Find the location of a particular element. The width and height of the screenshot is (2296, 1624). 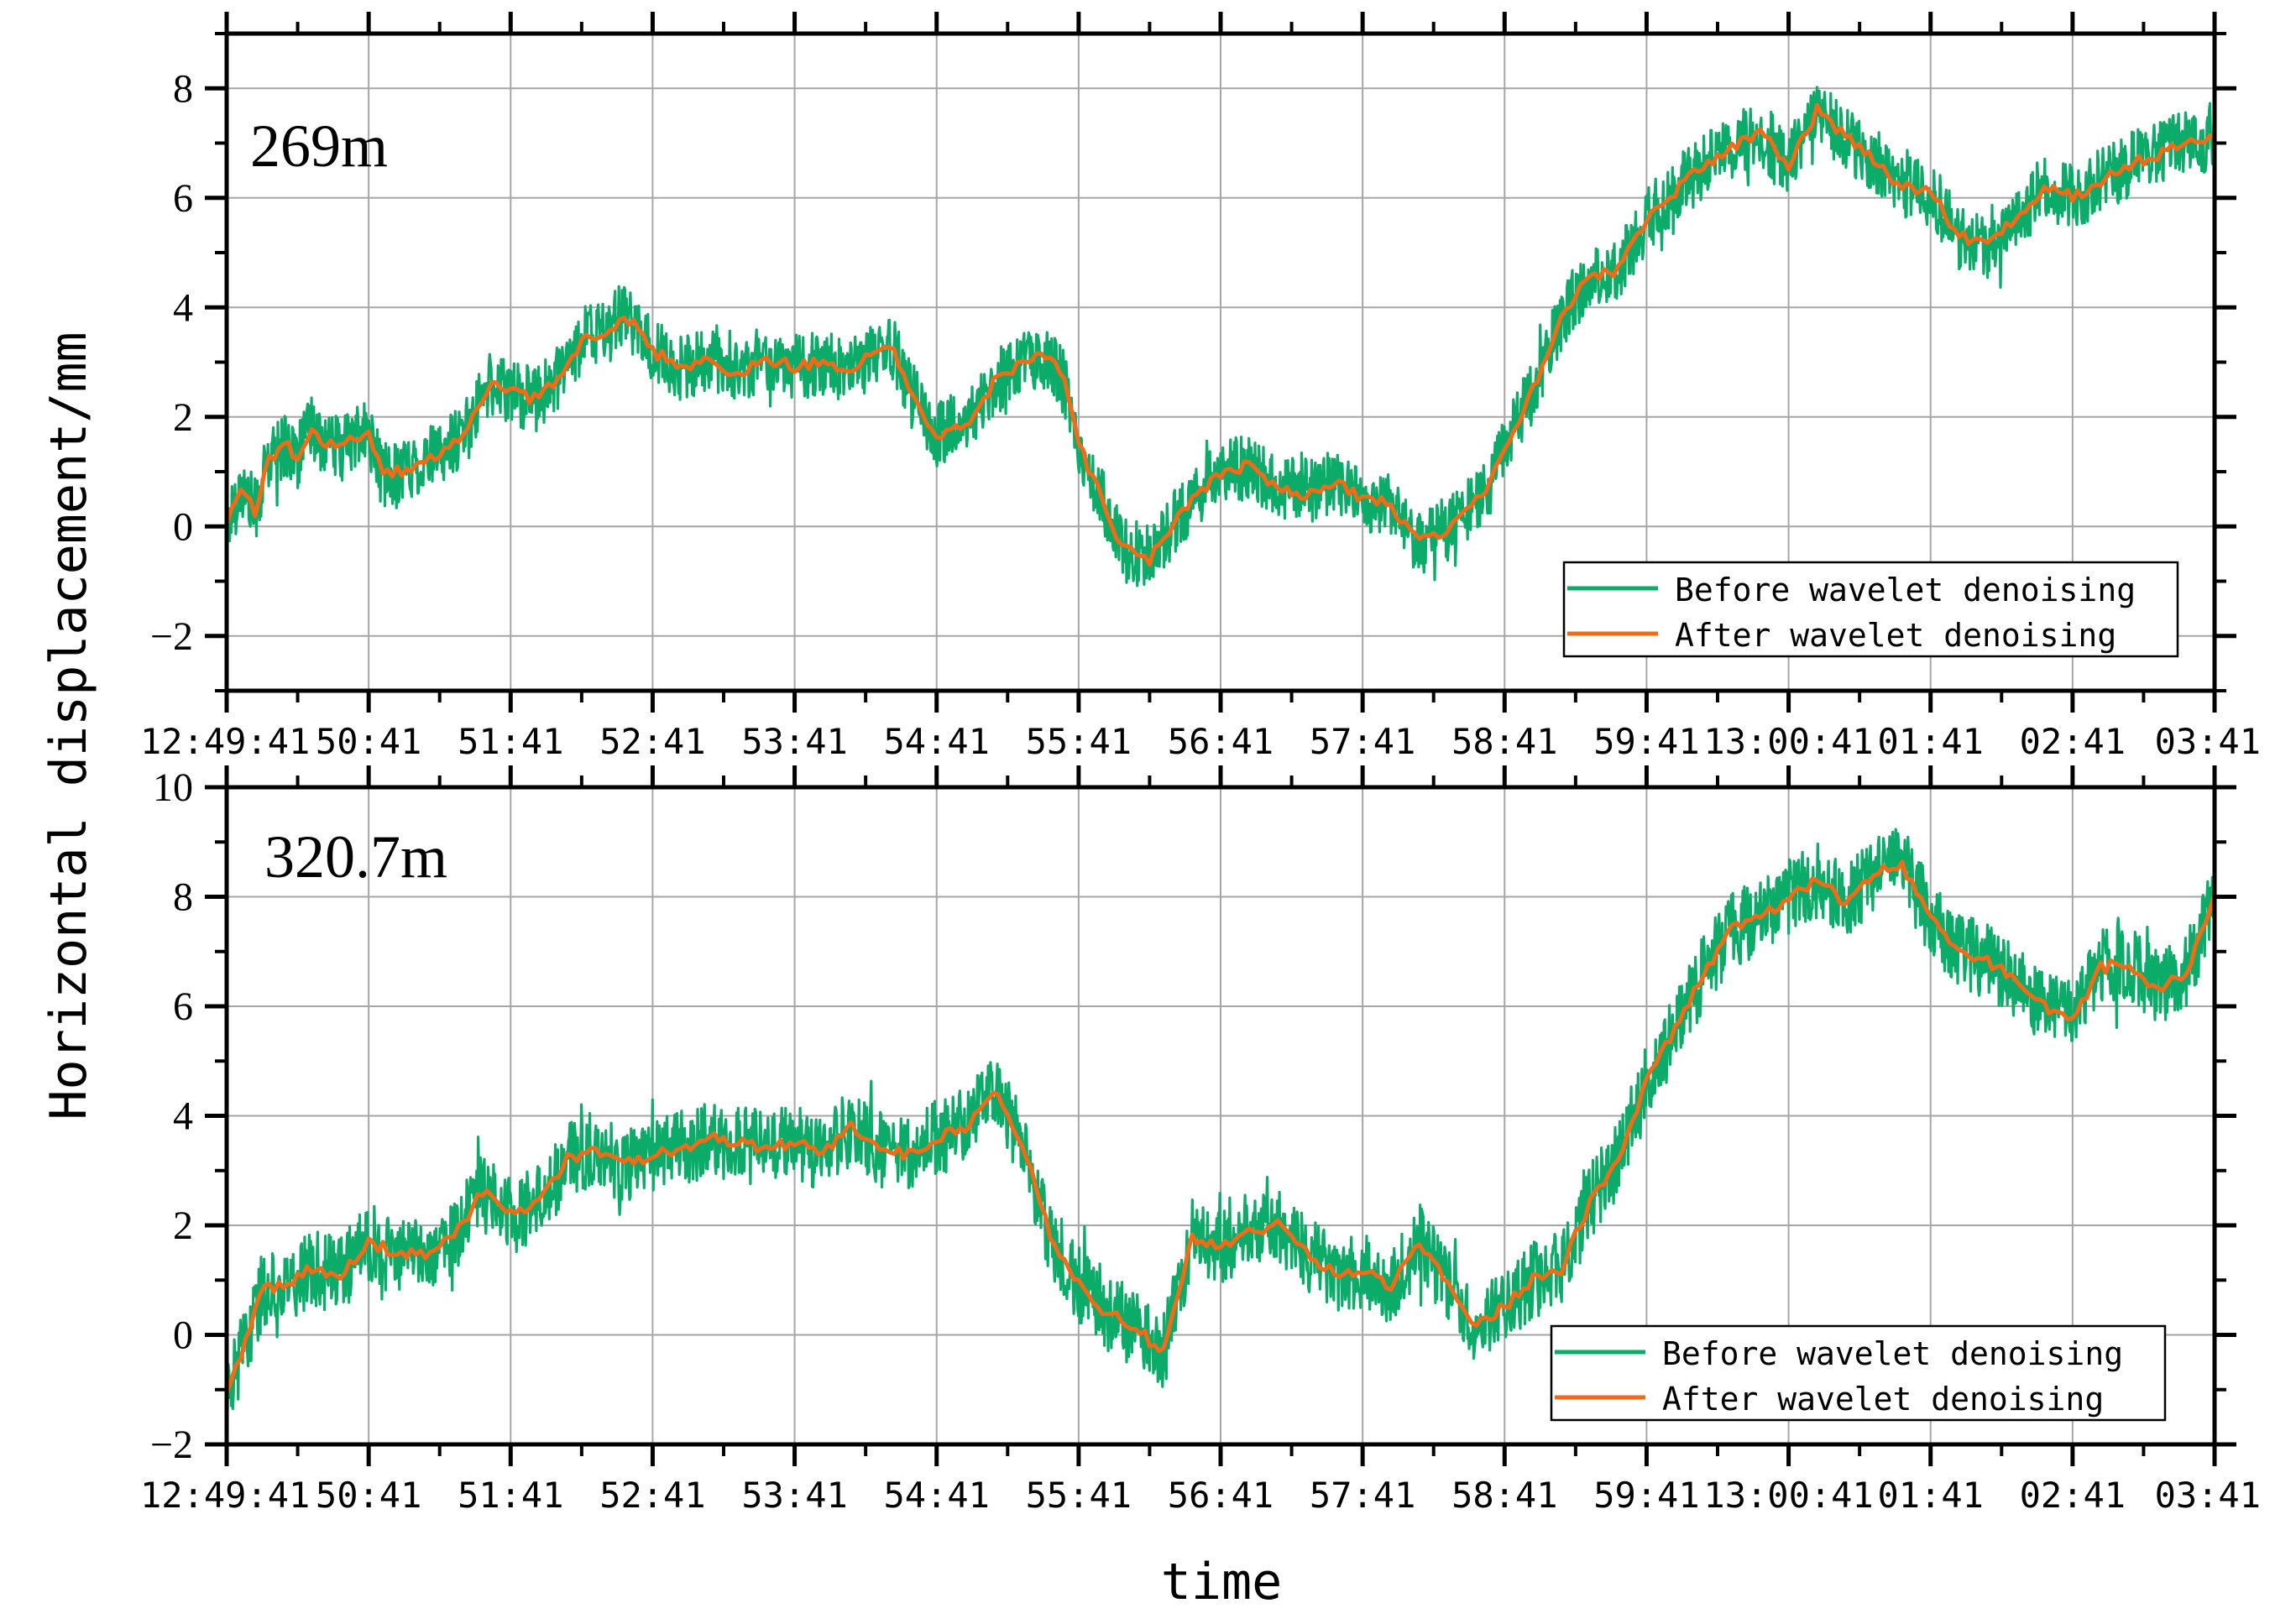

panel-title: 269m is located at coordinates (319, 146).